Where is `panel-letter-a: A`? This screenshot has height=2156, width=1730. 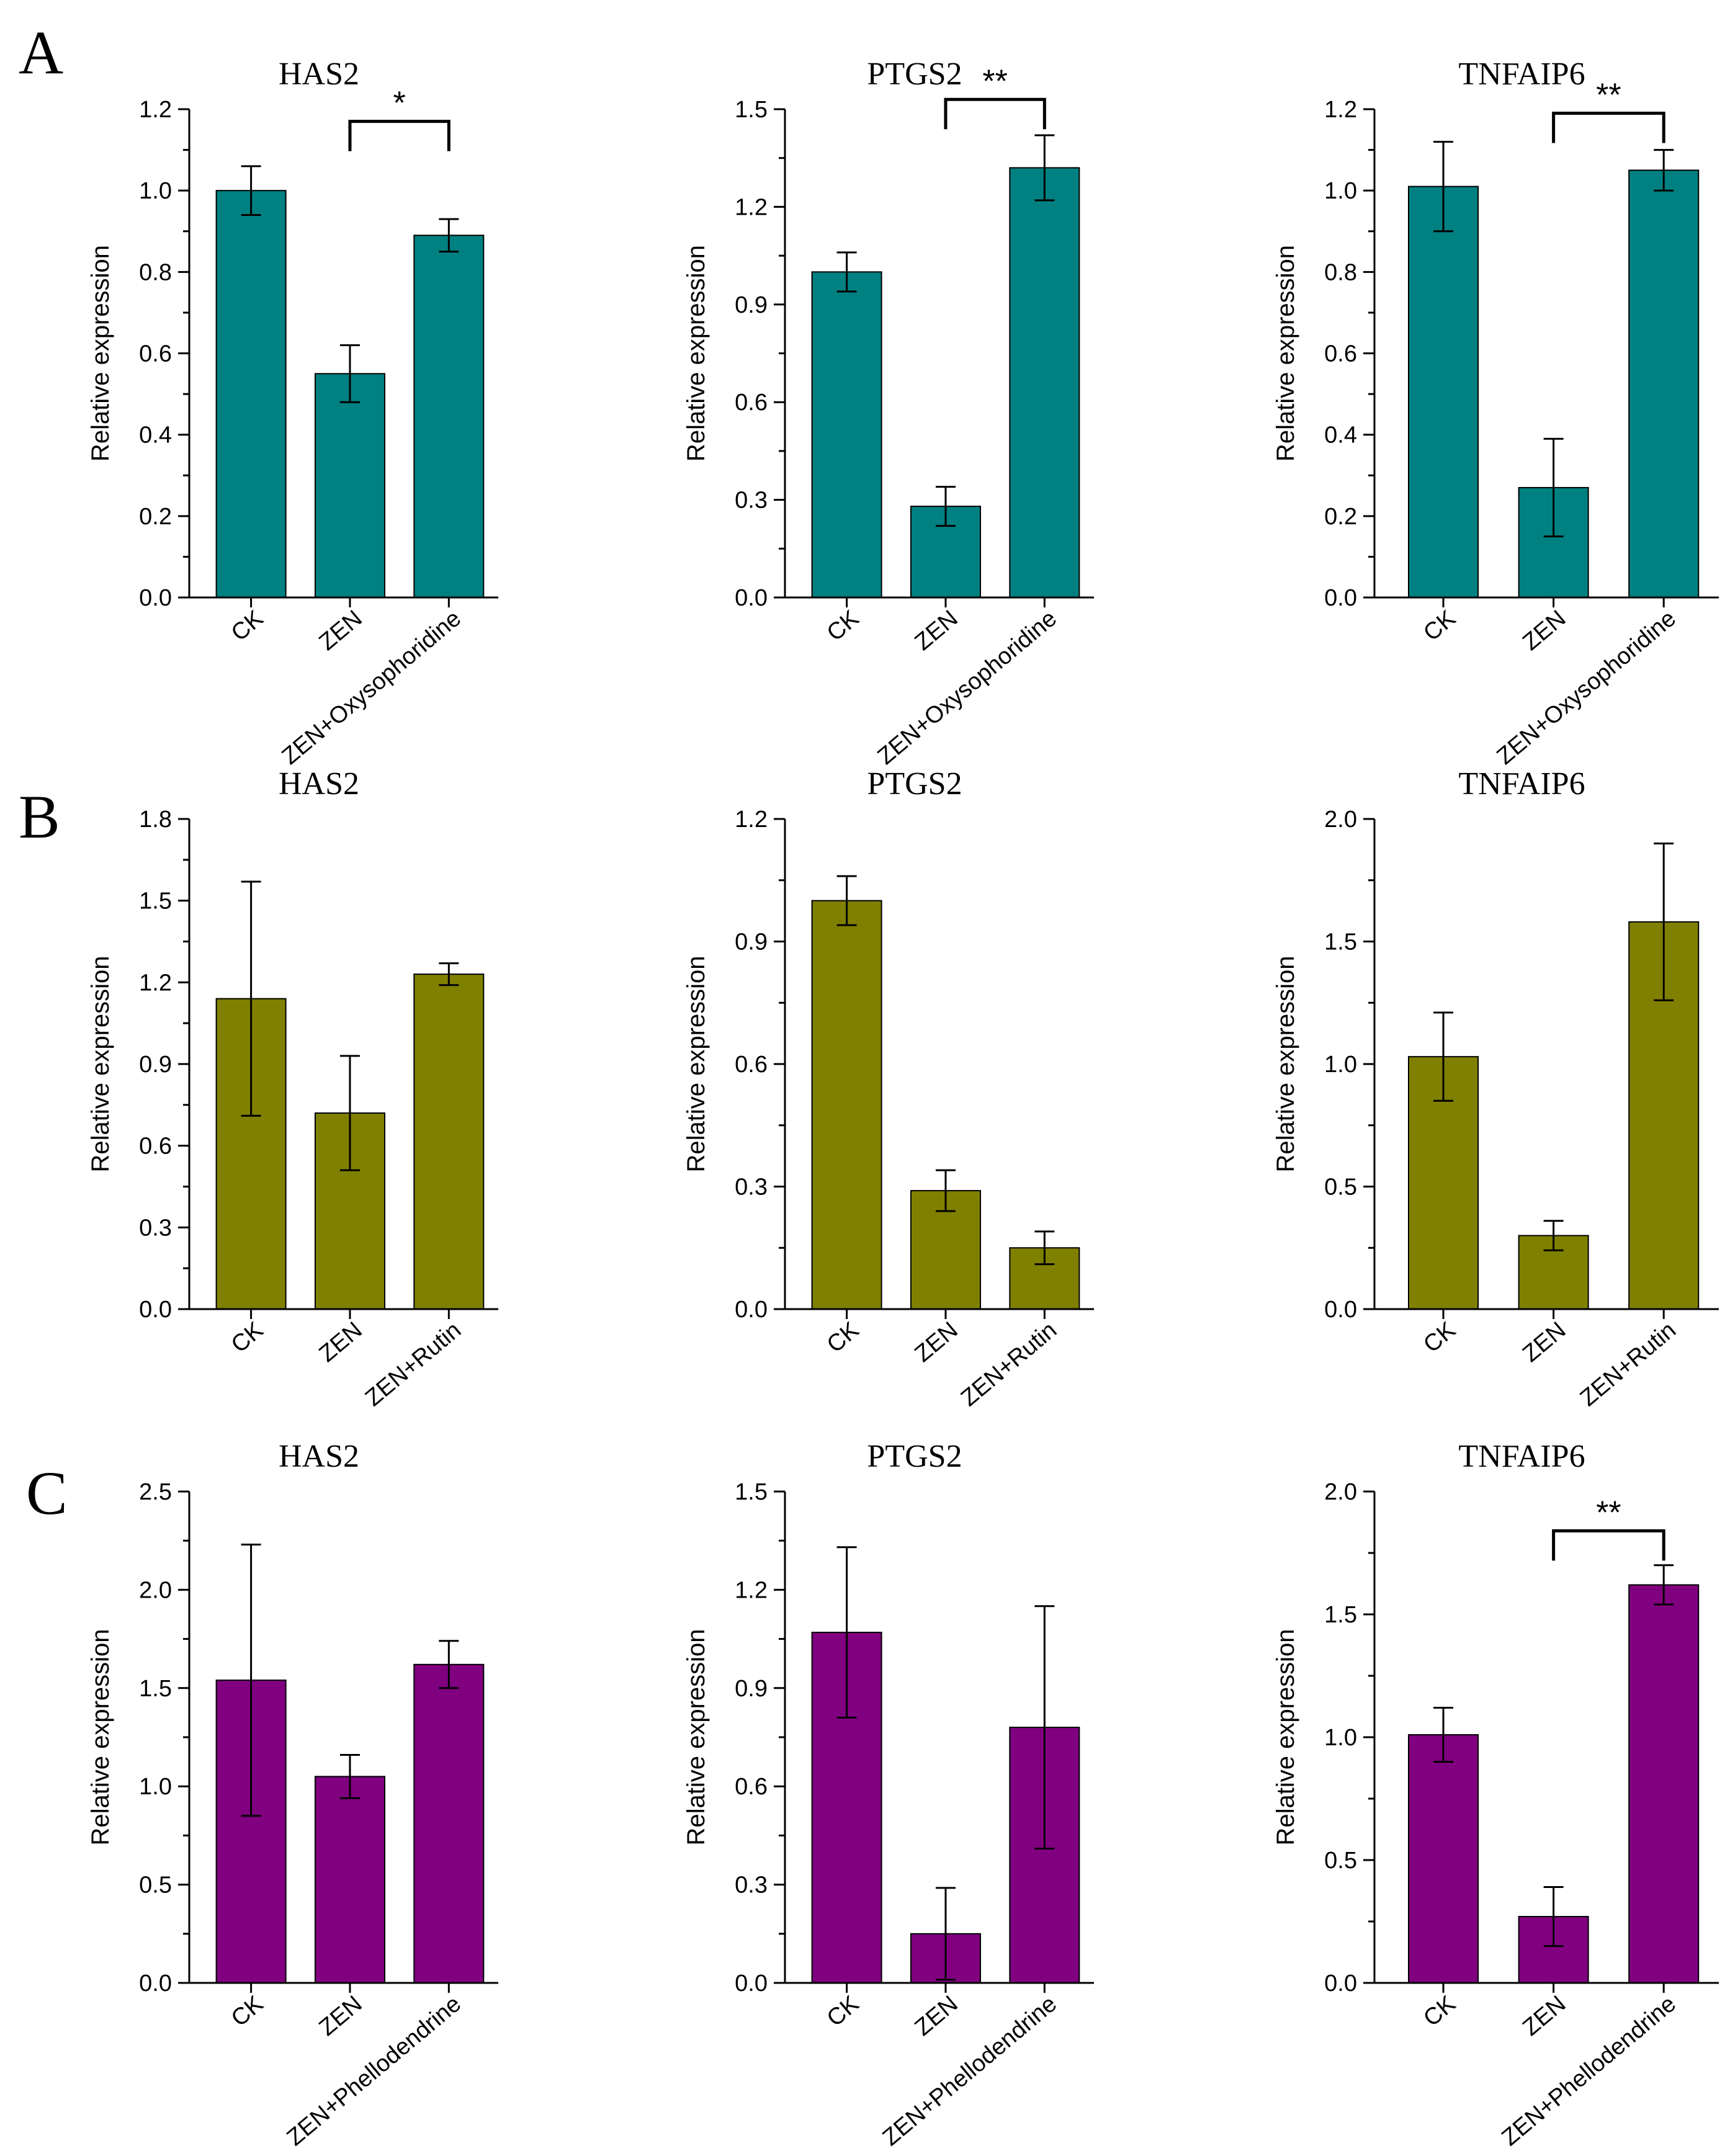 panel-letter-a: A is located at coordinates (41, 52).